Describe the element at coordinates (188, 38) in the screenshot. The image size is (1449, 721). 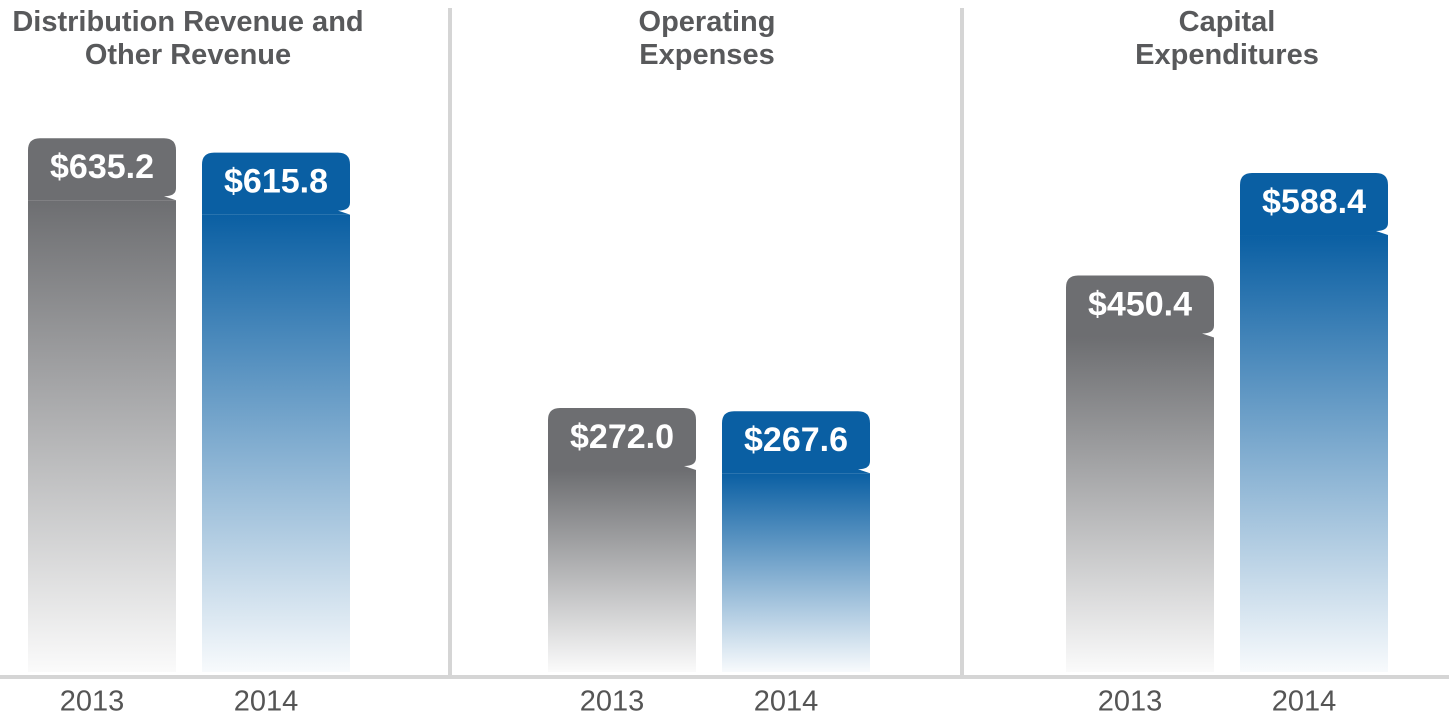
I see `chart-title: Distribution Revenue and Other Revenue` at that location.